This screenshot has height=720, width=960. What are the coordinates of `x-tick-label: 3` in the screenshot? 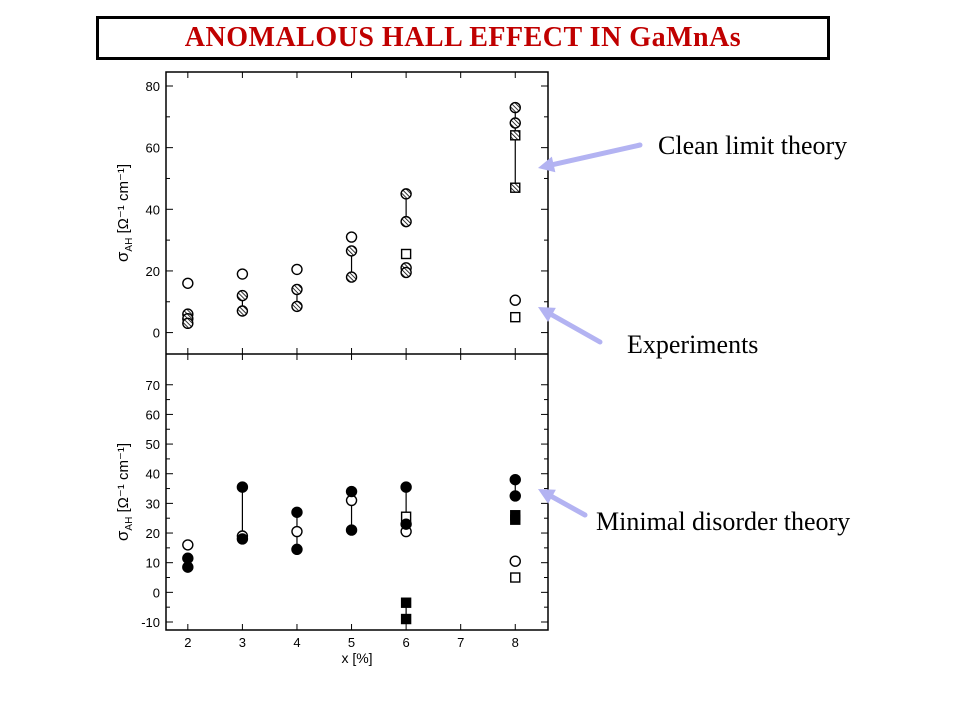 It's located at (242, 642).